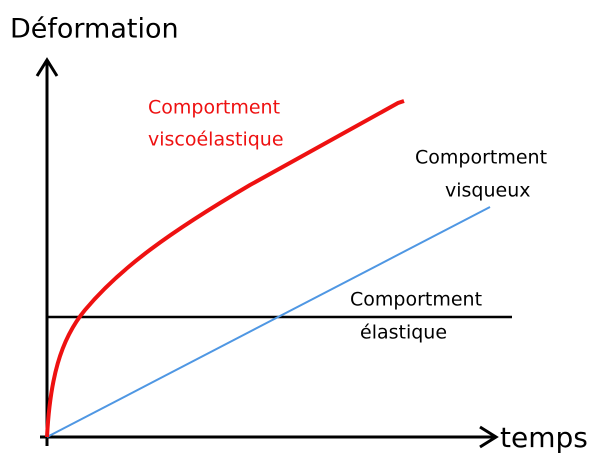 Image resolution: width=611 pixels, height=457 pixels. What do you see at coordinates (488, 191) in the screenshot?
I see `curve-label: visqueux` at bounding box center [488, 191].